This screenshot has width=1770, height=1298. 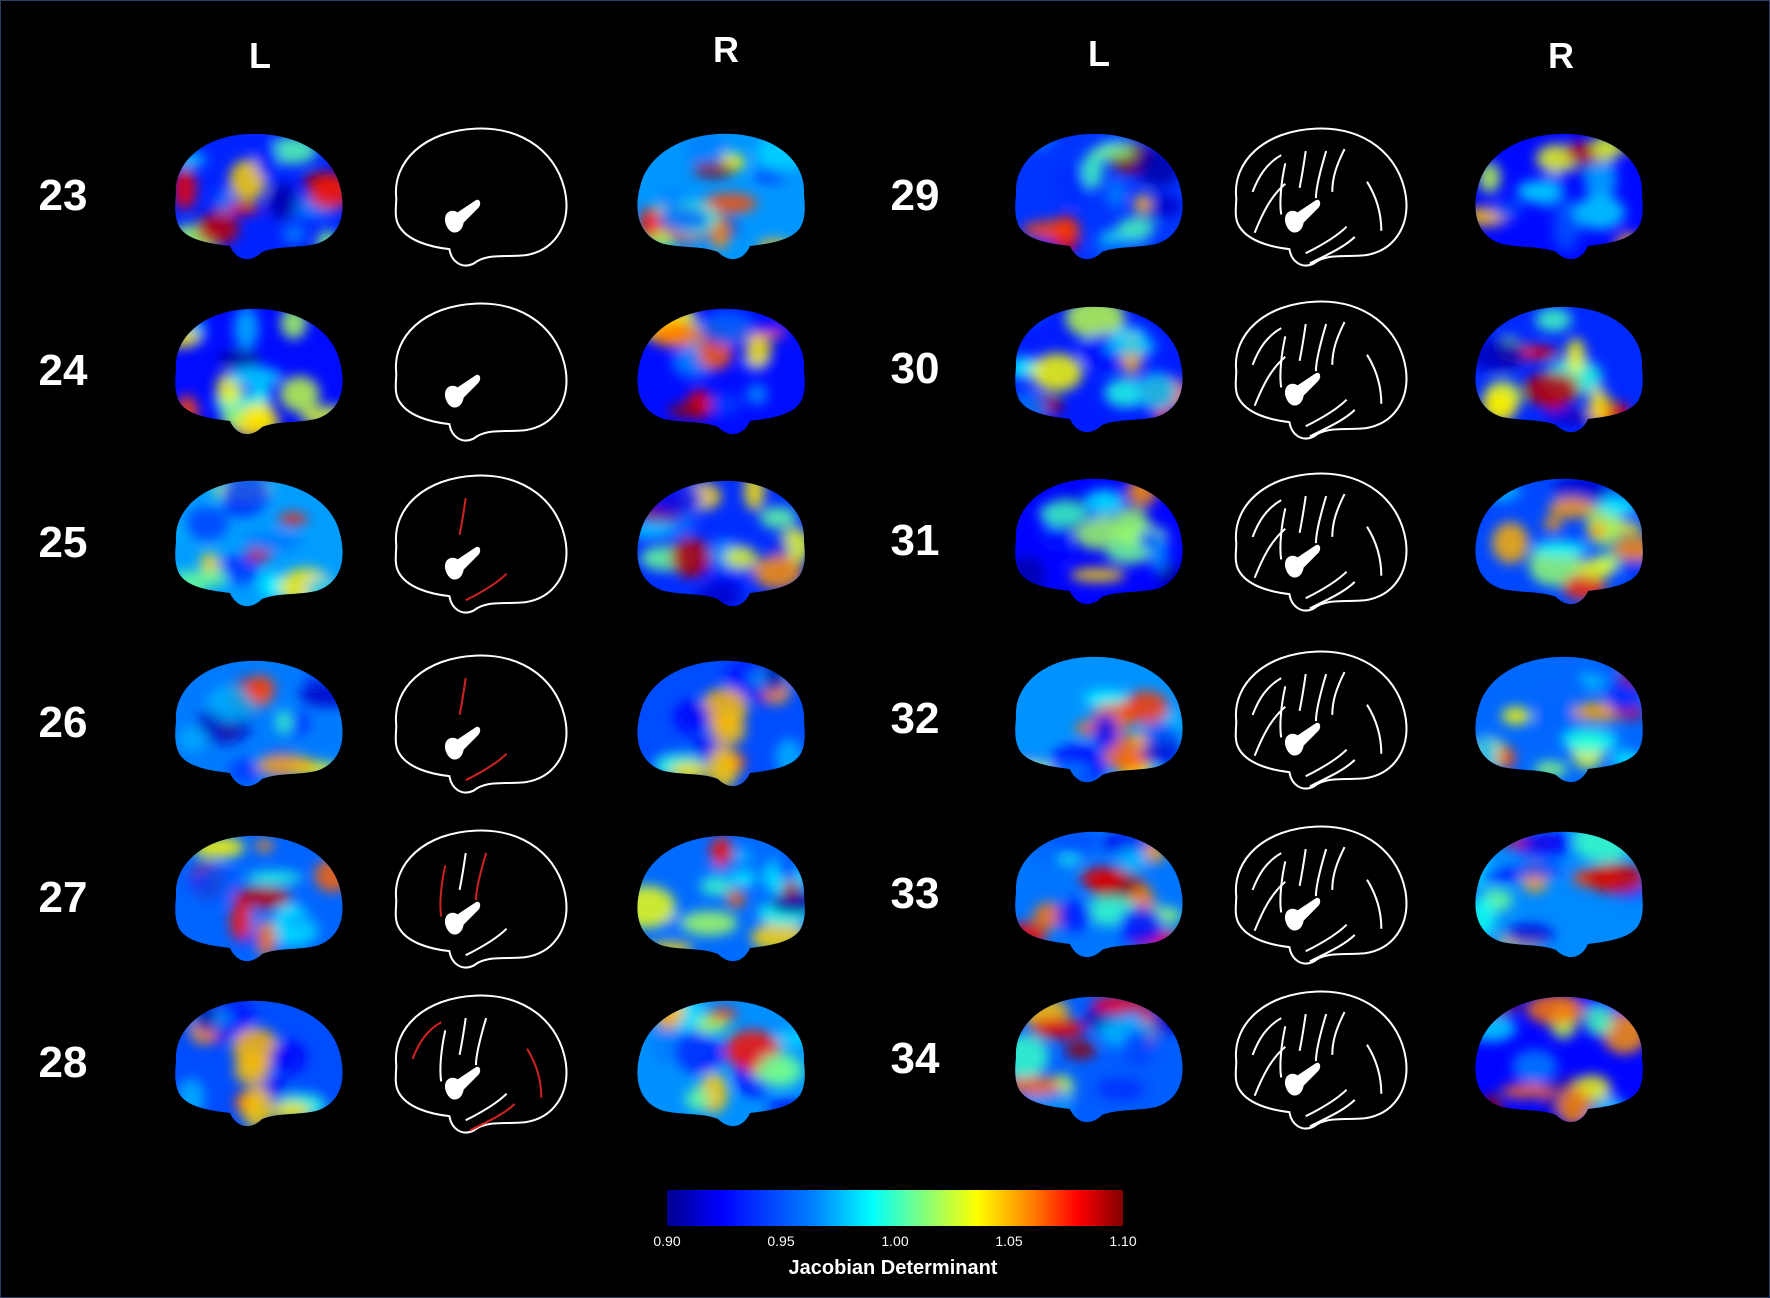 I want to click on colorbar-tick: 1.00, so click(x=895, y=1241).